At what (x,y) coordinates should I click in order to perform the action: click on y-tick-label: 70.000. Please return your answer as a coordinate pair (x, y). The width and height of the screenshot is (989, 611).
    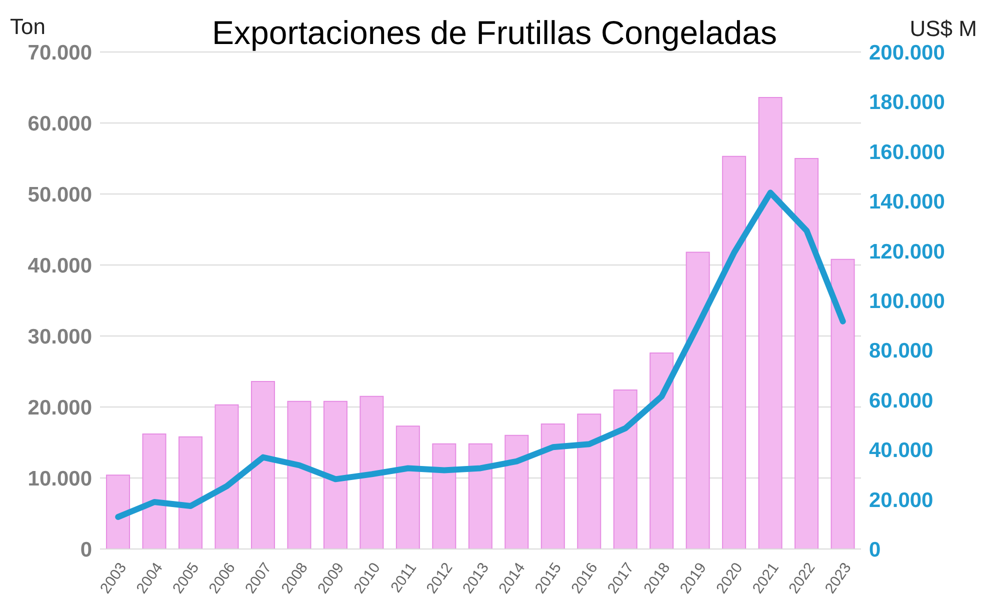
    Looking at the image, I should click on (60, 52).